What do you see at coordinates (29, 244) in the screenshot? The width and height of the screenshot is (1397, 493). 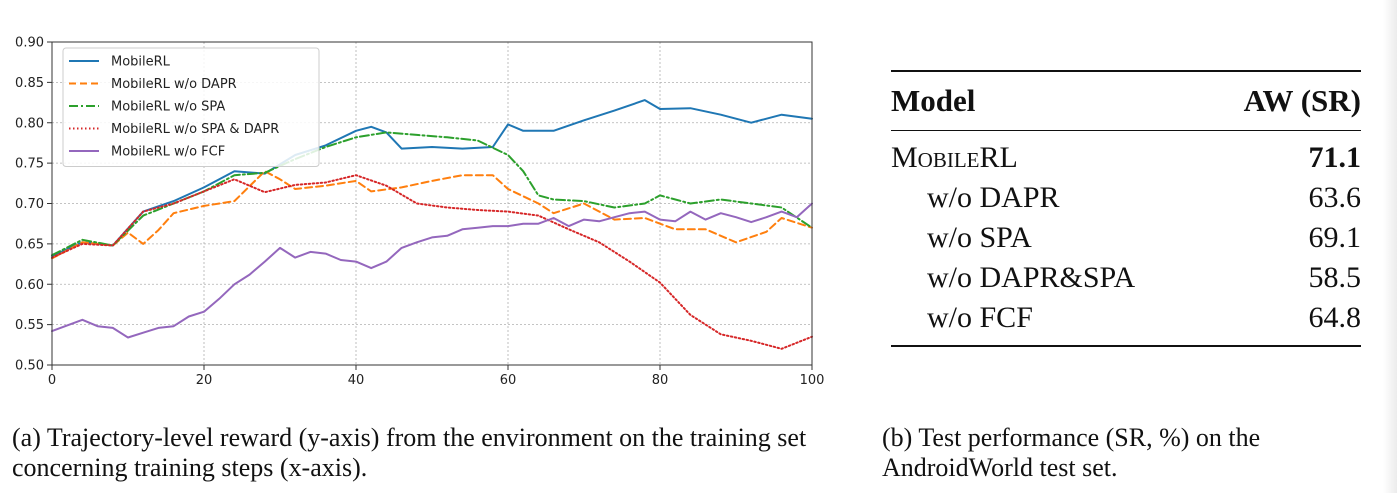 I see `y-tick-label: 0.65` at bounding box center [29, 244].